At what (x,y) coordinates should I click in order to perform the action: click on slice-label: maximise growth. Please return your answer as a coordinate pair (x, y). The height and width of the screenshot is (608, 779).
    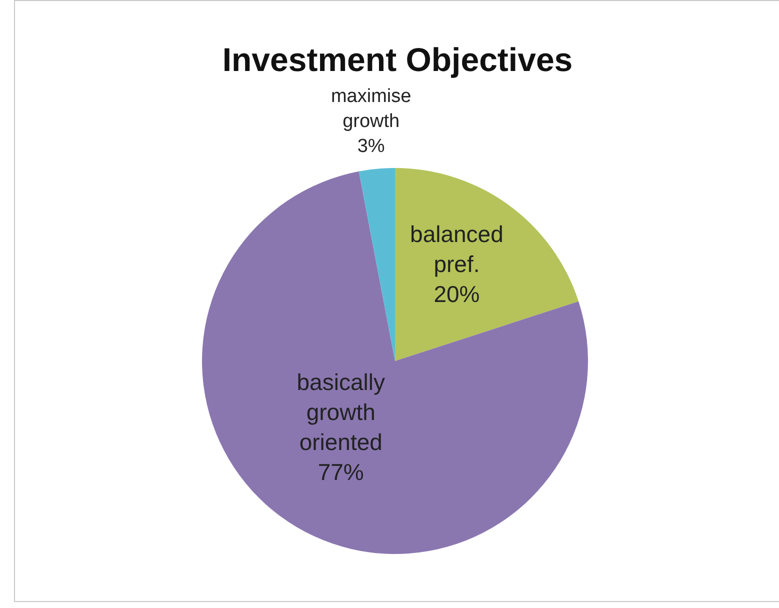
    Looking at the image, I should click on (371, 109).